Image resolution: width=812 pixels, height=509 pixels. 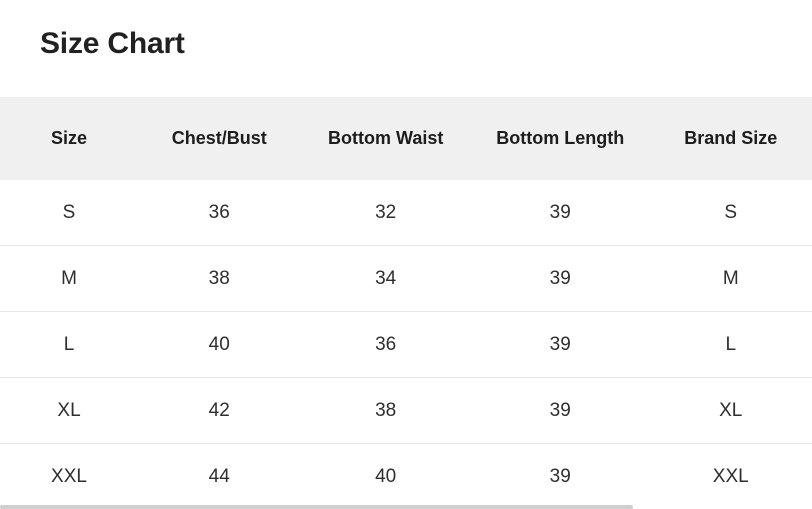 What do you see at coordinates (386, 138) in the screenshot?
I see `column-header-bottom-waist: Bottom Waist` at bounding box center [386, 138].